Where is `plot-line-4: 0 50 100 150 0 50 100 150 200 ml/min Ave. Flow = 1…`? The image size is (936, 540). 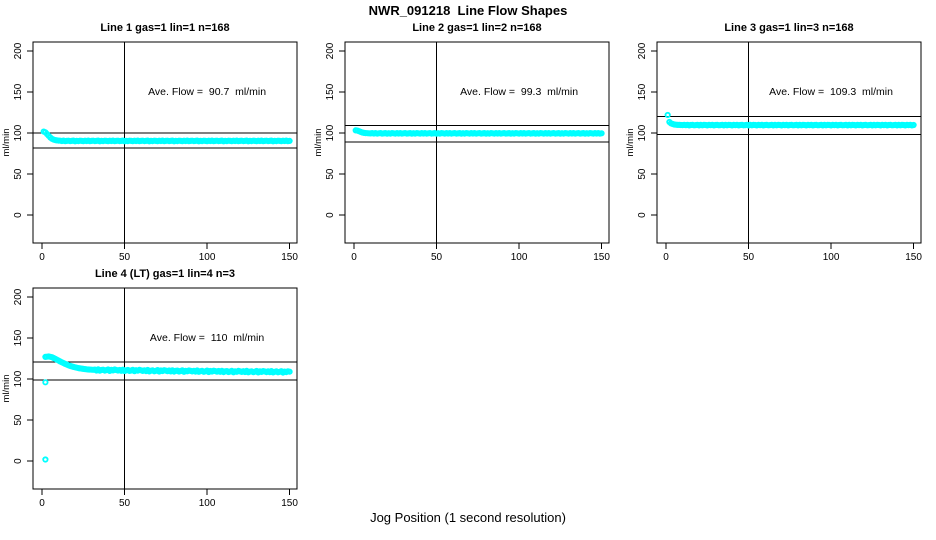 plot-line-4: 0 50 100 150 0 50 100 150 200 ml/min Ave. Flow = 1… is located at coordinates (149, 398).